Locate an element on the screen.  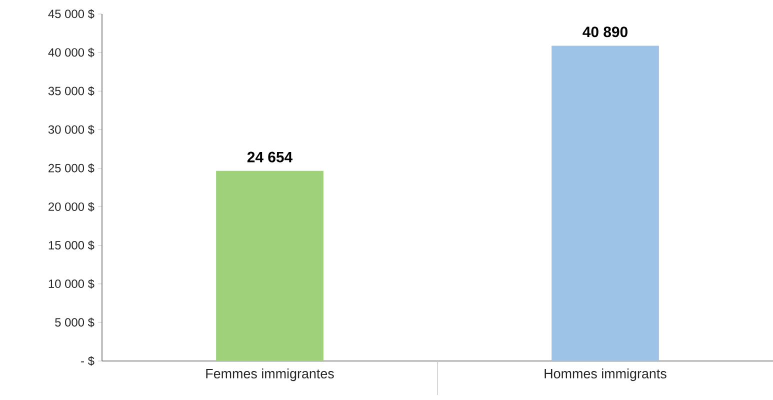
y-tick-label: 35 000 $ is located at coordinates (71, 91).